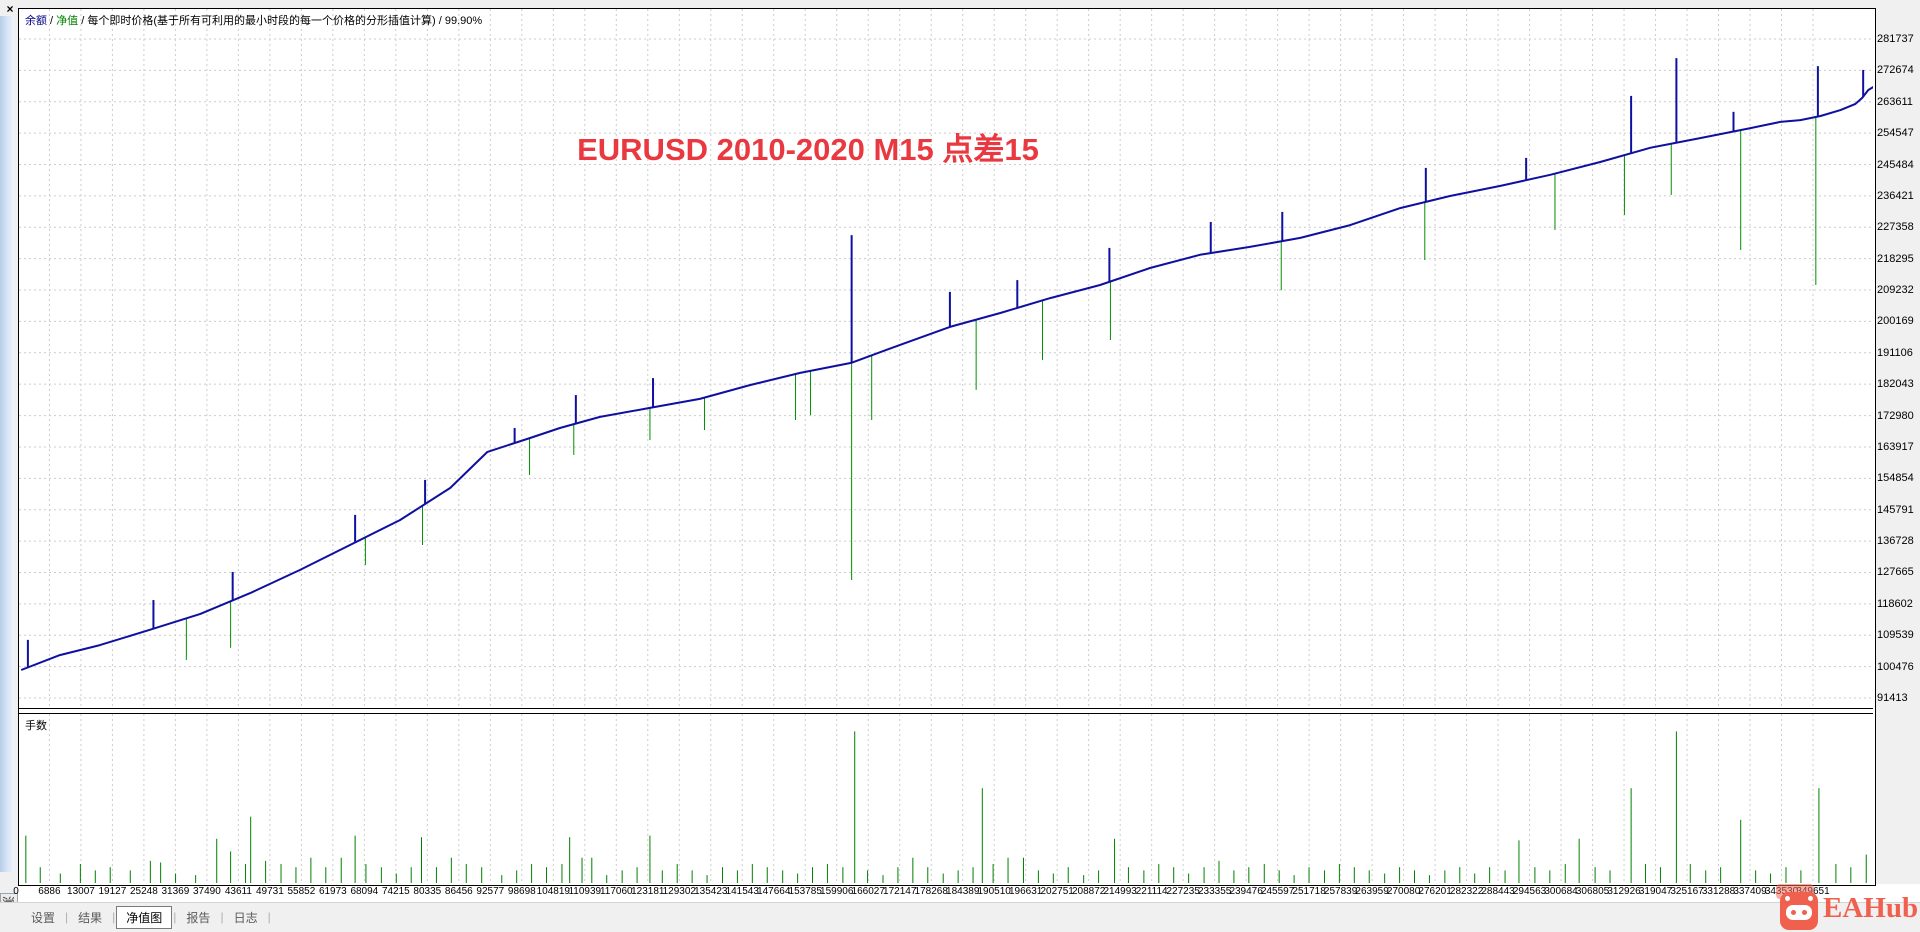  Describe the element at coordinates (81, 891) in the screenshot. I see `x-axis-label: 13007` at that location.